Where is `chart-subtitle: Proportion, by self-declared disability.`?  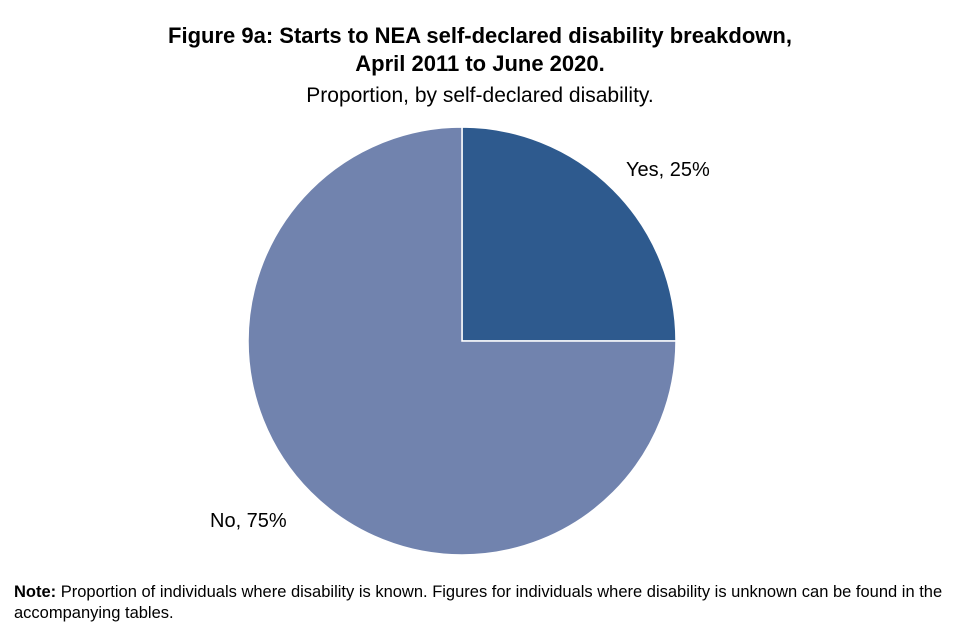
chart-subtitle: Proportion, by self-declared disability. is located at coordinates (480, 95).